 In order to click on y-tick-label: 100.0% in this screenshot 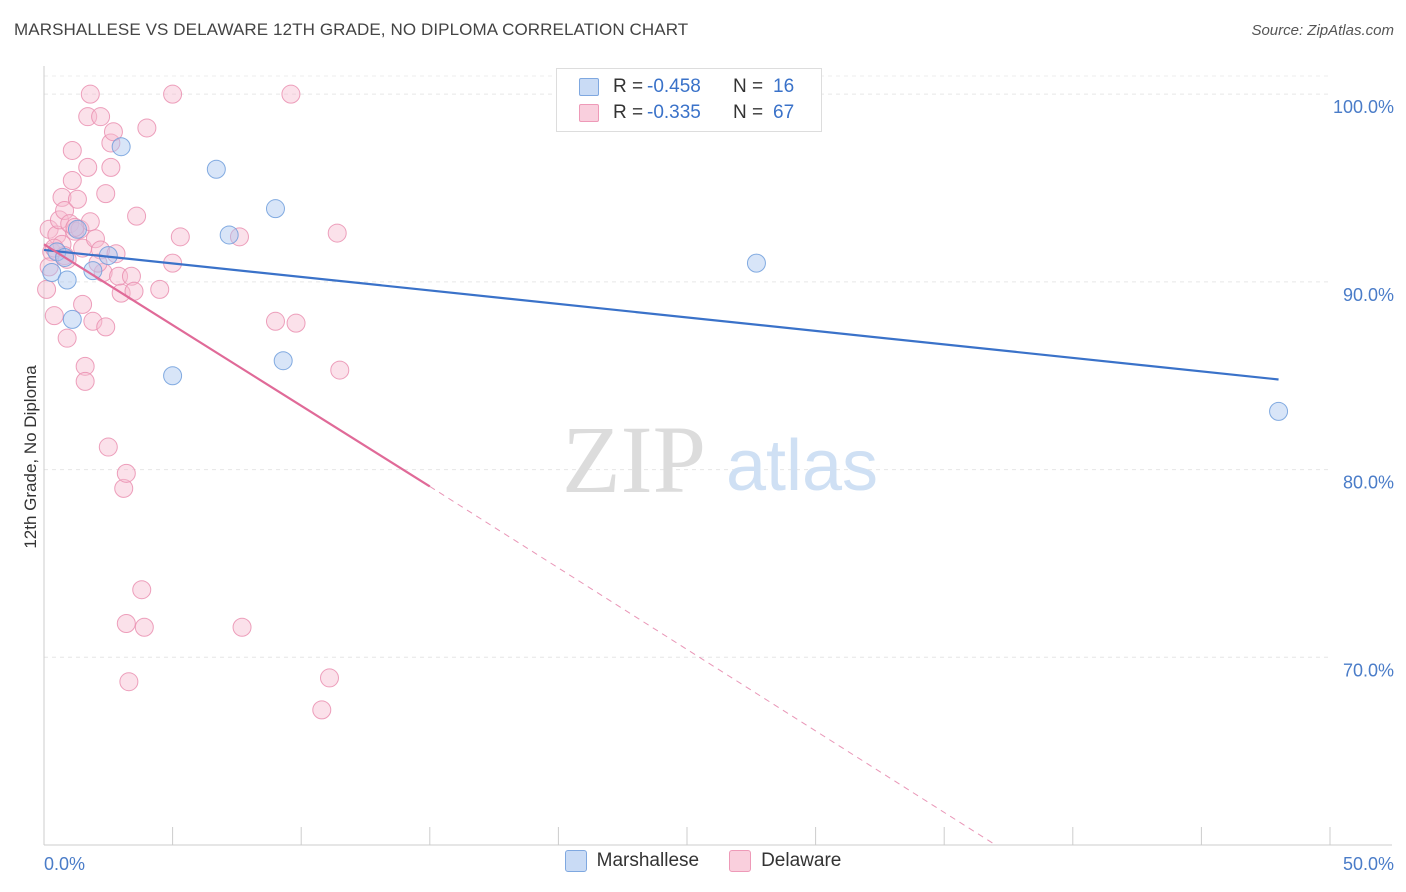, I will do `click(1363, 107)`.